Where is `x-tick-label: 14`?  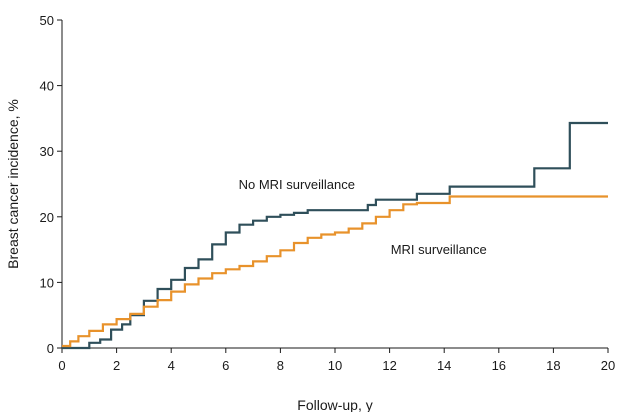
x-tick-label: 14 is located at coordinates (444, 365).